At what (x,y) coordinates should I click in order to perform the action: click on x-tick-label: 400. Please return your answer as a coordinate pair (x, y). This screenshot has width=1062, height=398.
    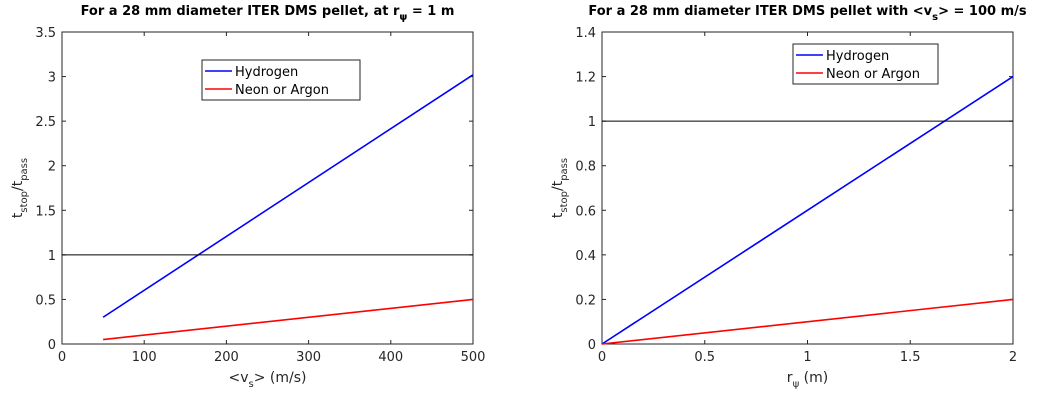
    Looking at the image, I should click on (390, 357).